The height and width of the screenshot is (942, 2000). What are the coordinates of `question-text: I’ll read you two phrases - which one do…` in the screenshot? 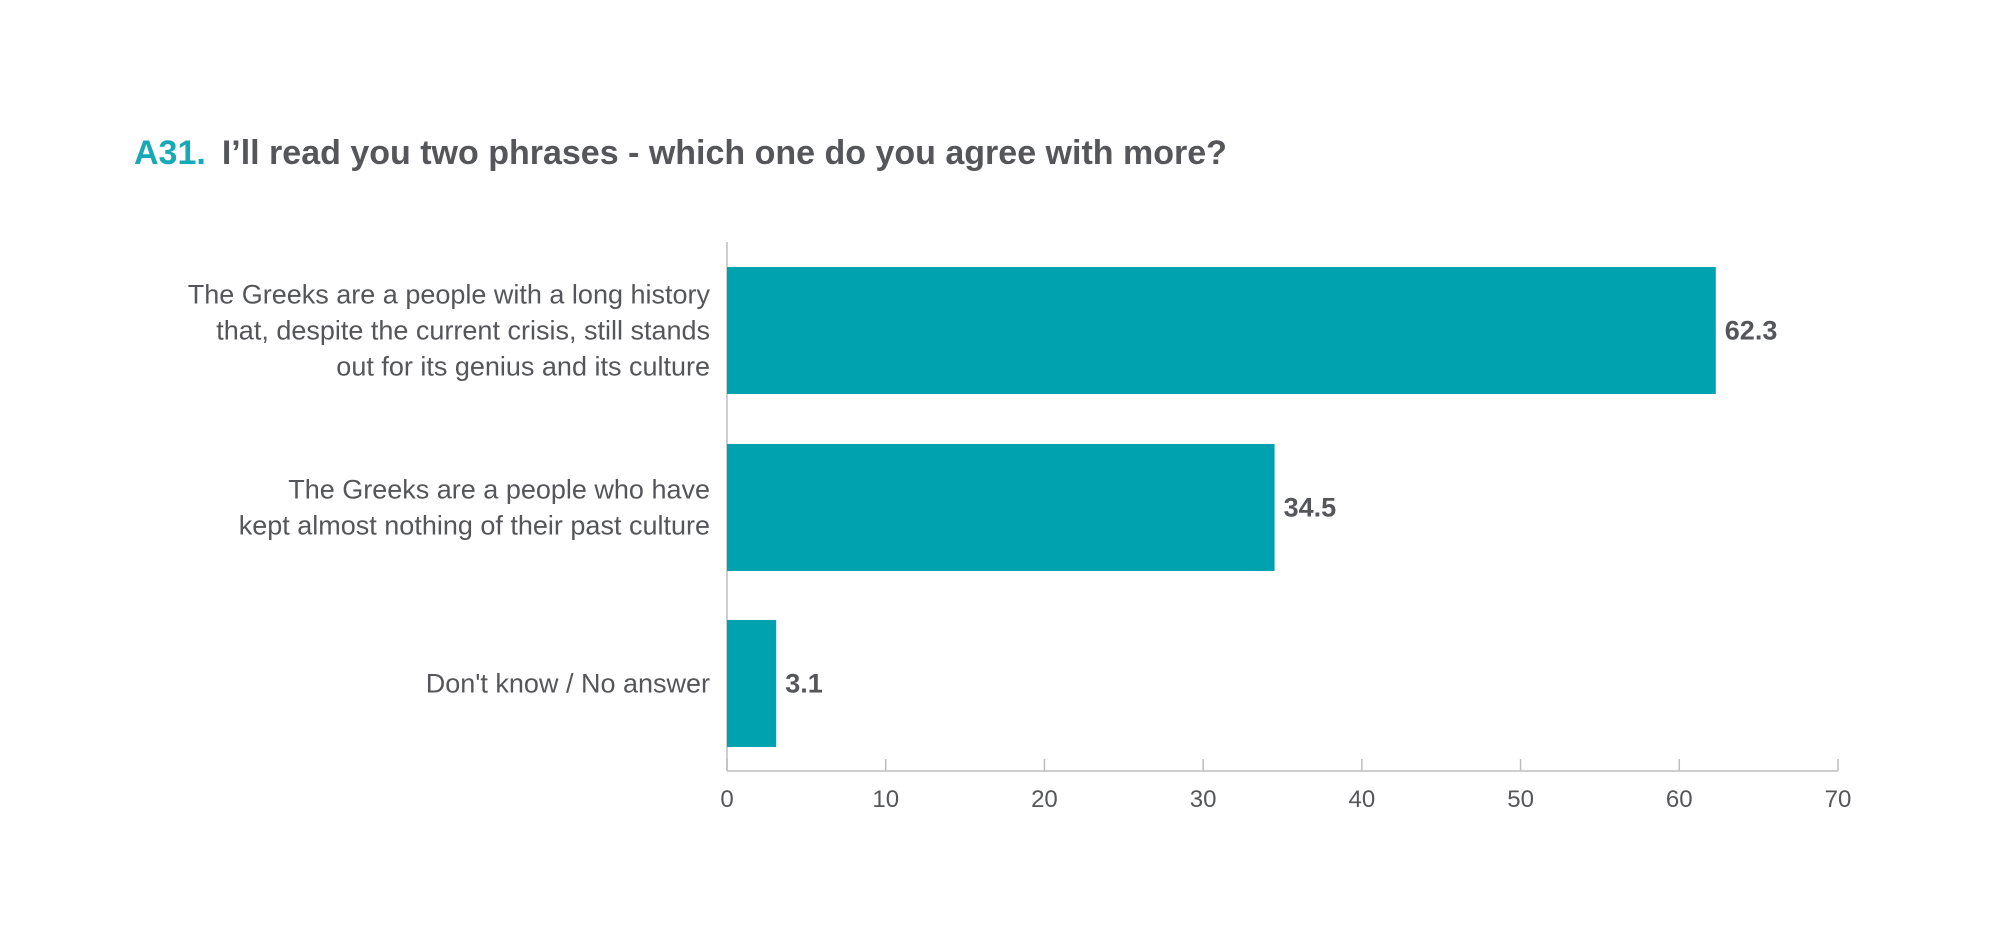 It's located at (724, 153).